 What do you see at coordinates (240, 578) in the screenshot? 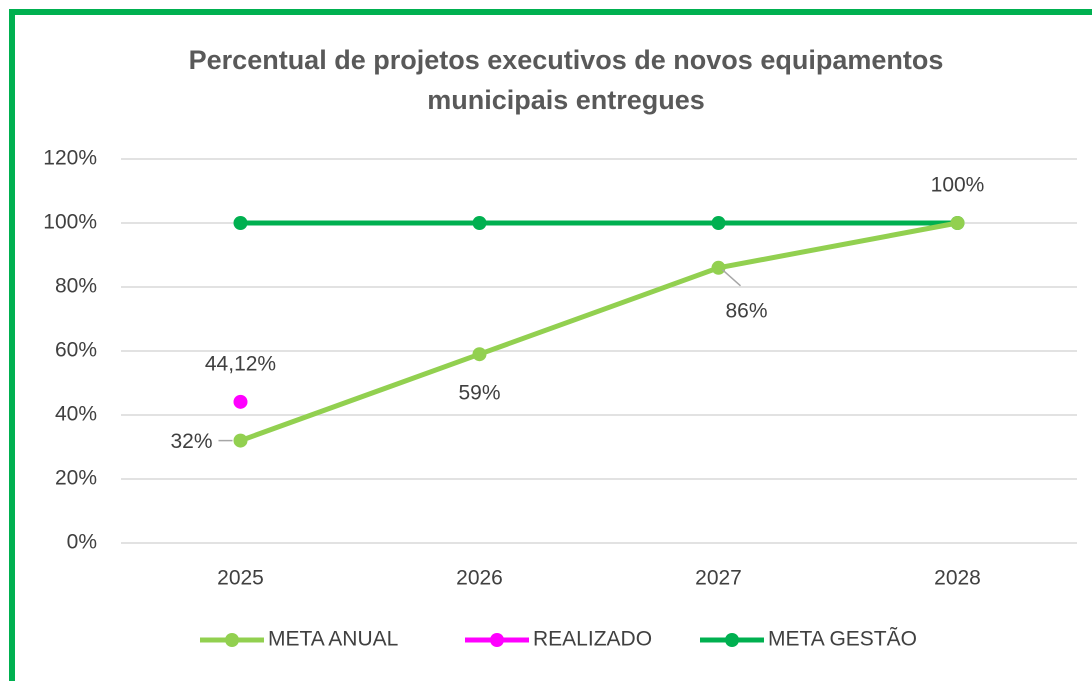
I see `x-tick-label: 2025` at bounding box center [240, 578].